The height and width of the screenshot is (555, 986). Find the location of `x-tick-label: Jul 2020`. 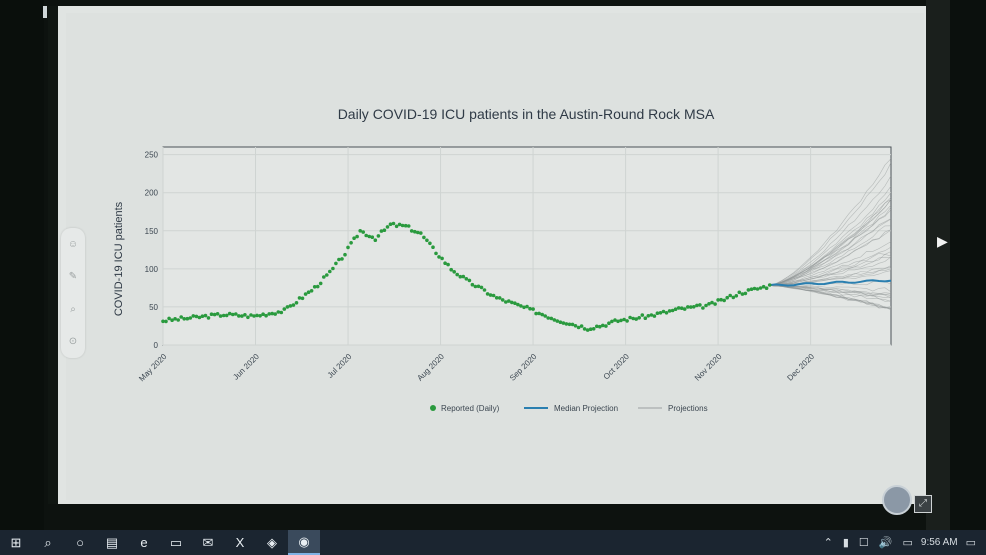

x-tick-label: Jul 2020 is located at coordinates (340, 366).